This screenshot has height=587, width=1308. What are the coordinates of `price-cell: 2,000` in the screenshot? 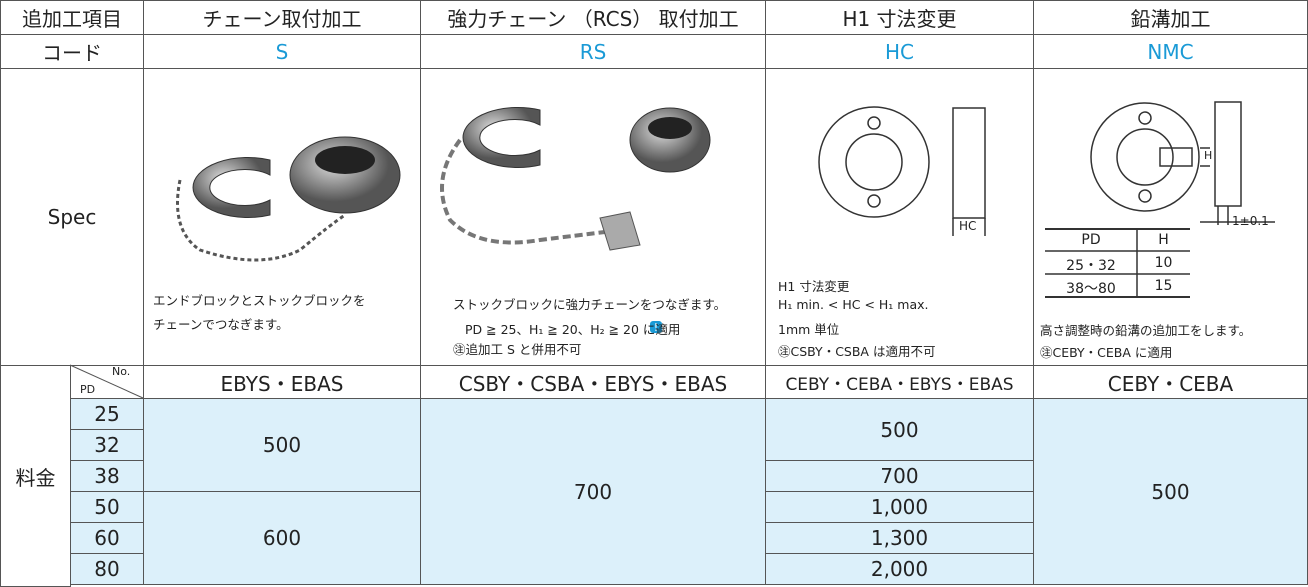 It's located at (899, 569).